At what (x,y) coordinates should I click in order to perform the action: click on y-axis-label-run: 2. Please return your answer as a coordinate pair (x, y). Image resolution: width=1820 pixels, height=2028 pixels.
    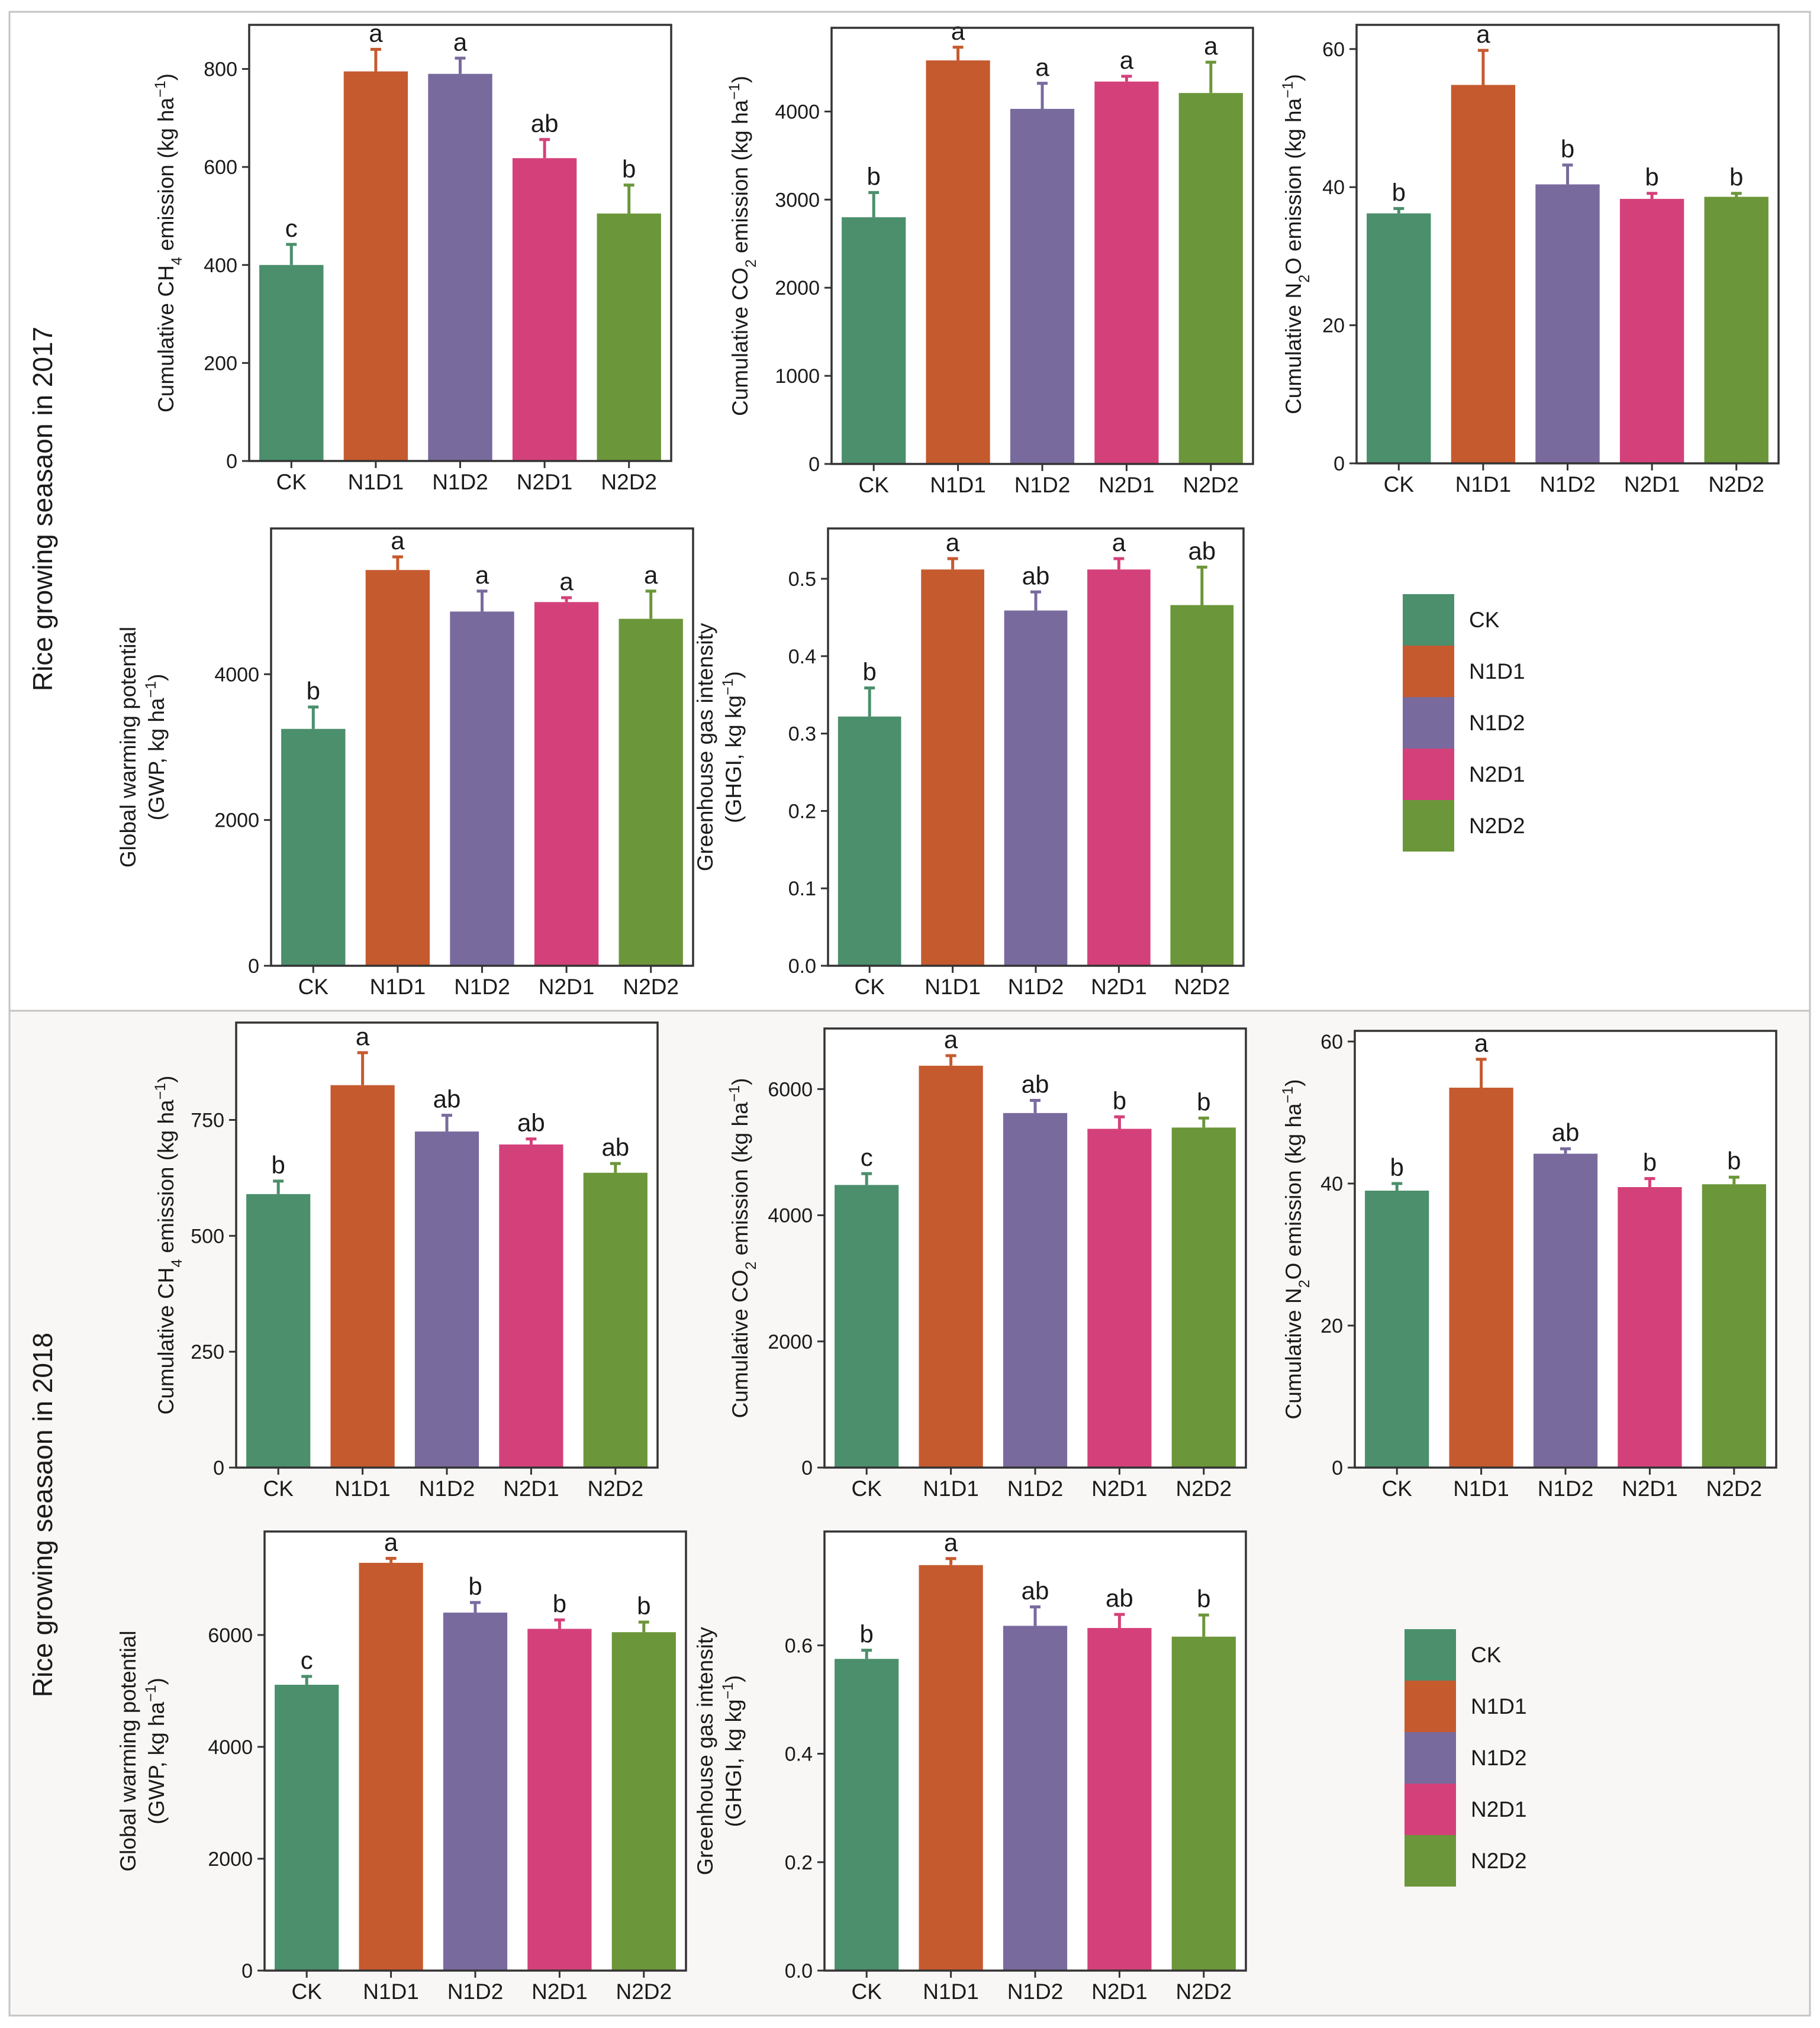
    Looking at the image, I should click on (1304, 279).